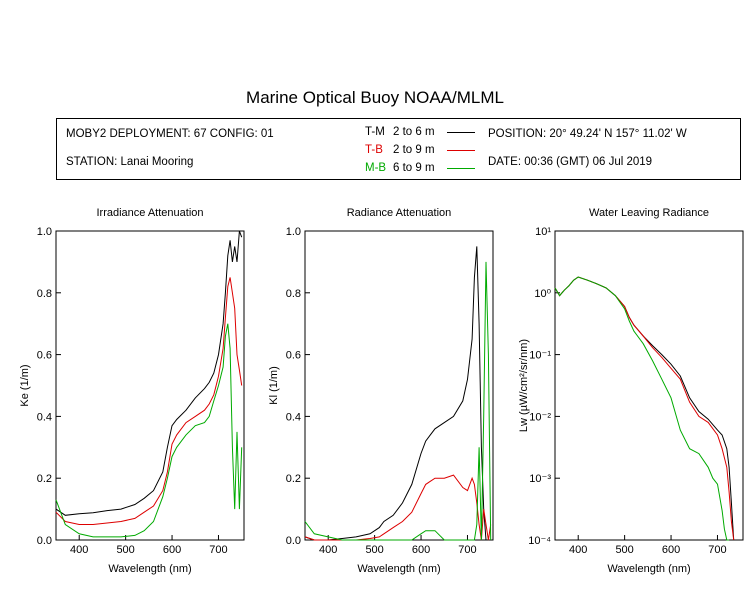 This screenshot has width=750, height=600. What do you see at coordinates (414, 168) in the screenshot?
I see `legend-range-mb: 6 to 9 m` at bounding box center [414, 168].